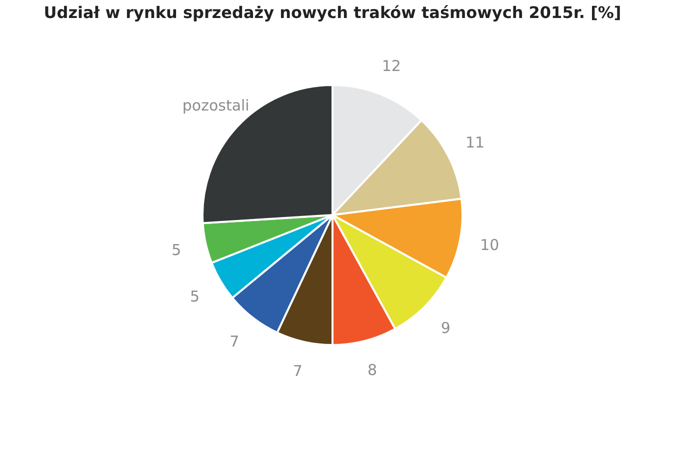 Image resolution: width=695 pixels, height=460 pixels. I want to click on slice-label: pozostali, so click(216, 105).